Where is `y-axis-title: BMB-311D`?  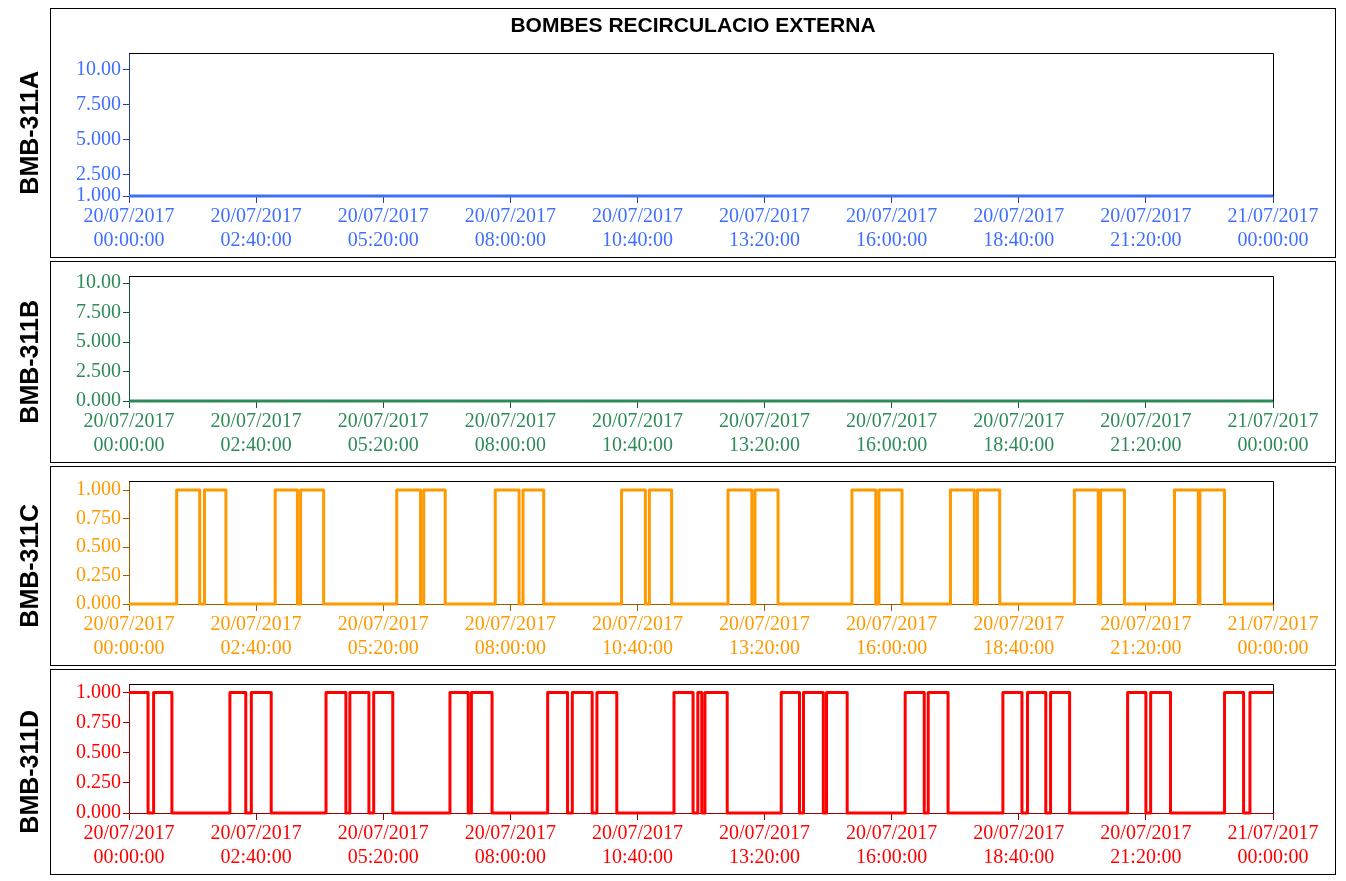
y-axis-title: BMB-311D is located at coordinates (29, 772).